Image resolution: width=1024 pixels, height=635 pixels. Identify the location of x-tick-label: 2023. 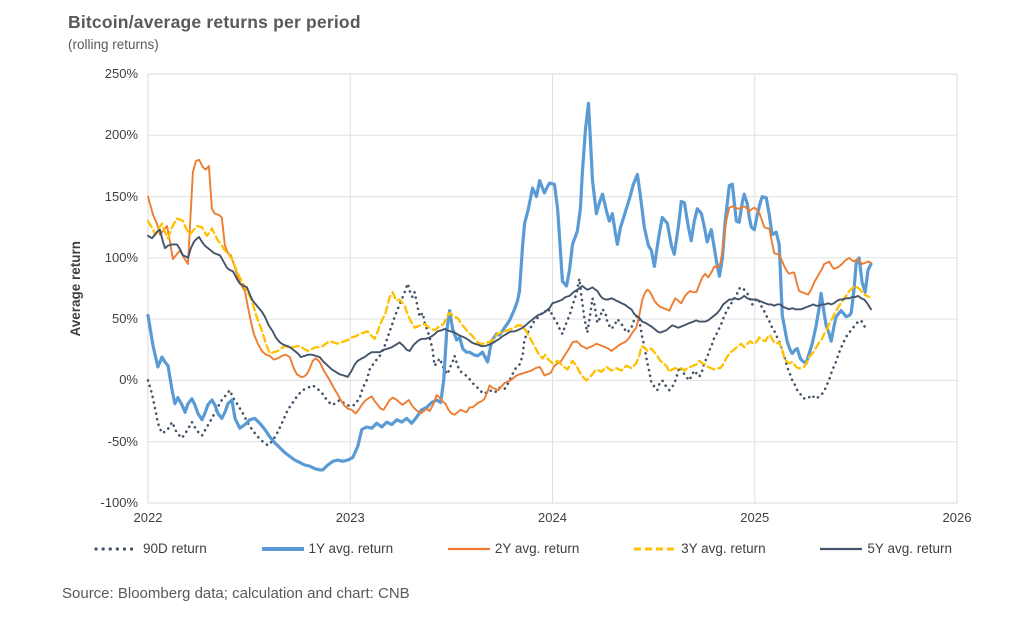
(350, 517).